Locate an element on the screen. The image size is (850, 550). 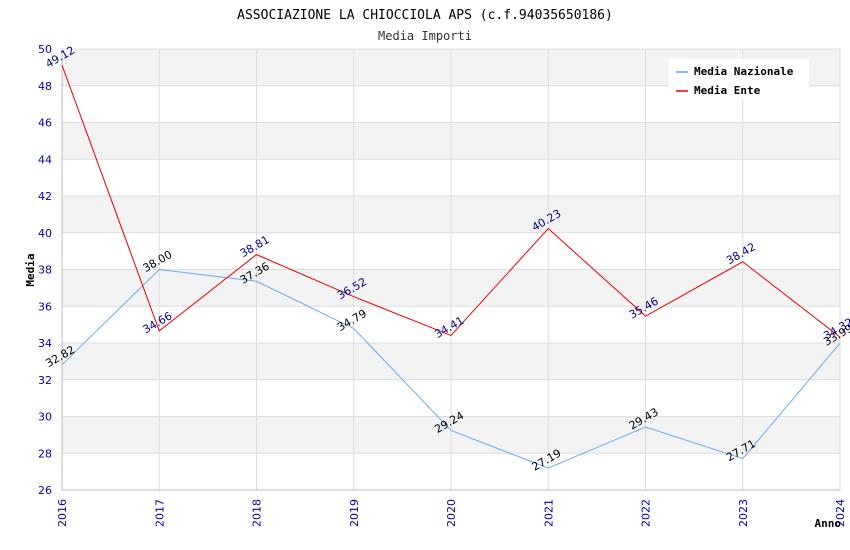
legend-label-media-nazionale: Media Nazionale is located at coordinates (744, 71).